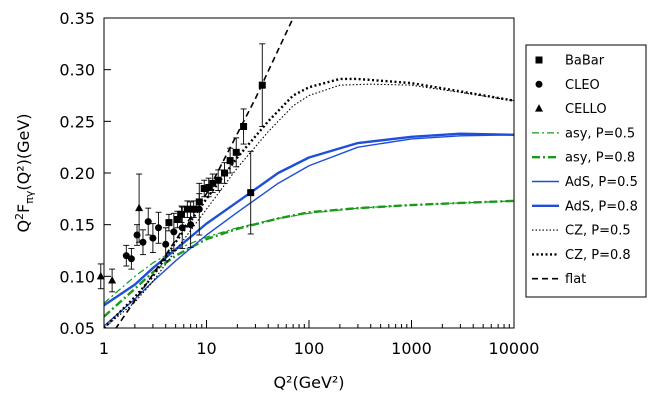 Image resolution: width=654 pixels, height=404 pixels. I want to click on y-tick-label: 0.05, so click(77, 328).